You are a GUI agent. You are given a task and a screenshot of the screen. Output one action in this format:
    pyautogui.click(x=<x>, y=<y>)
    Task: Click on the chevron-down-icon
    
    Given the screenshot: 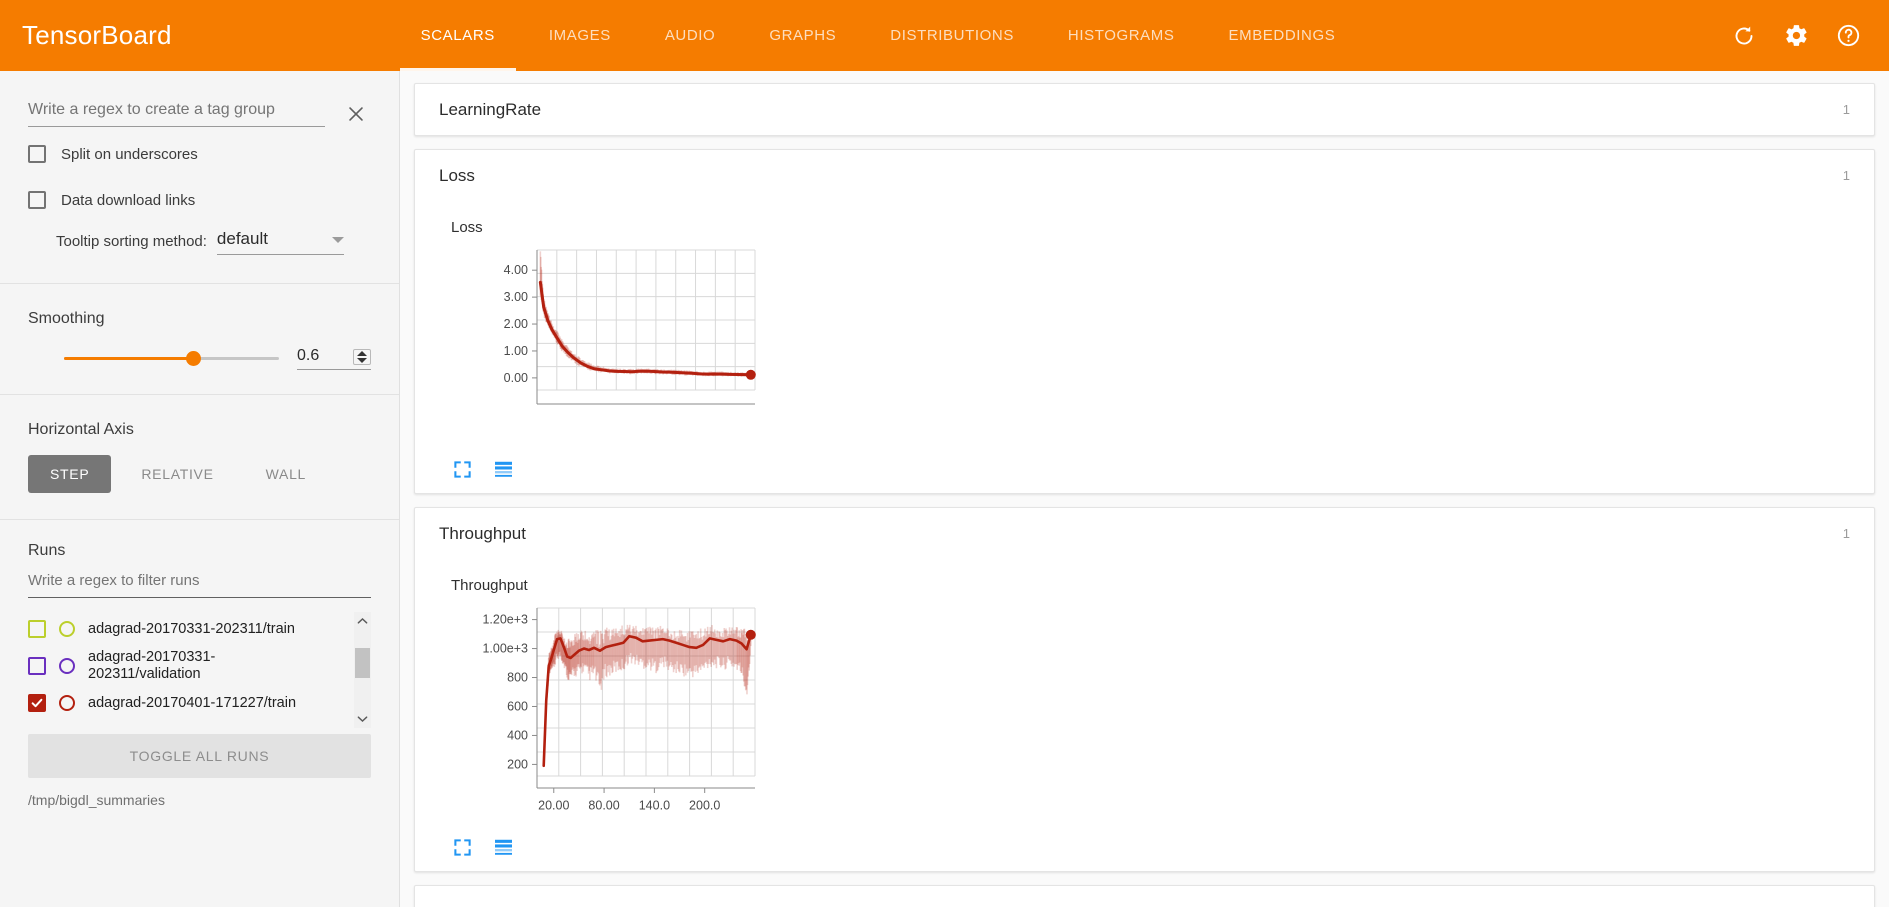 What is the action you would take?
    pyautogui.click(x=337, y=240)
    